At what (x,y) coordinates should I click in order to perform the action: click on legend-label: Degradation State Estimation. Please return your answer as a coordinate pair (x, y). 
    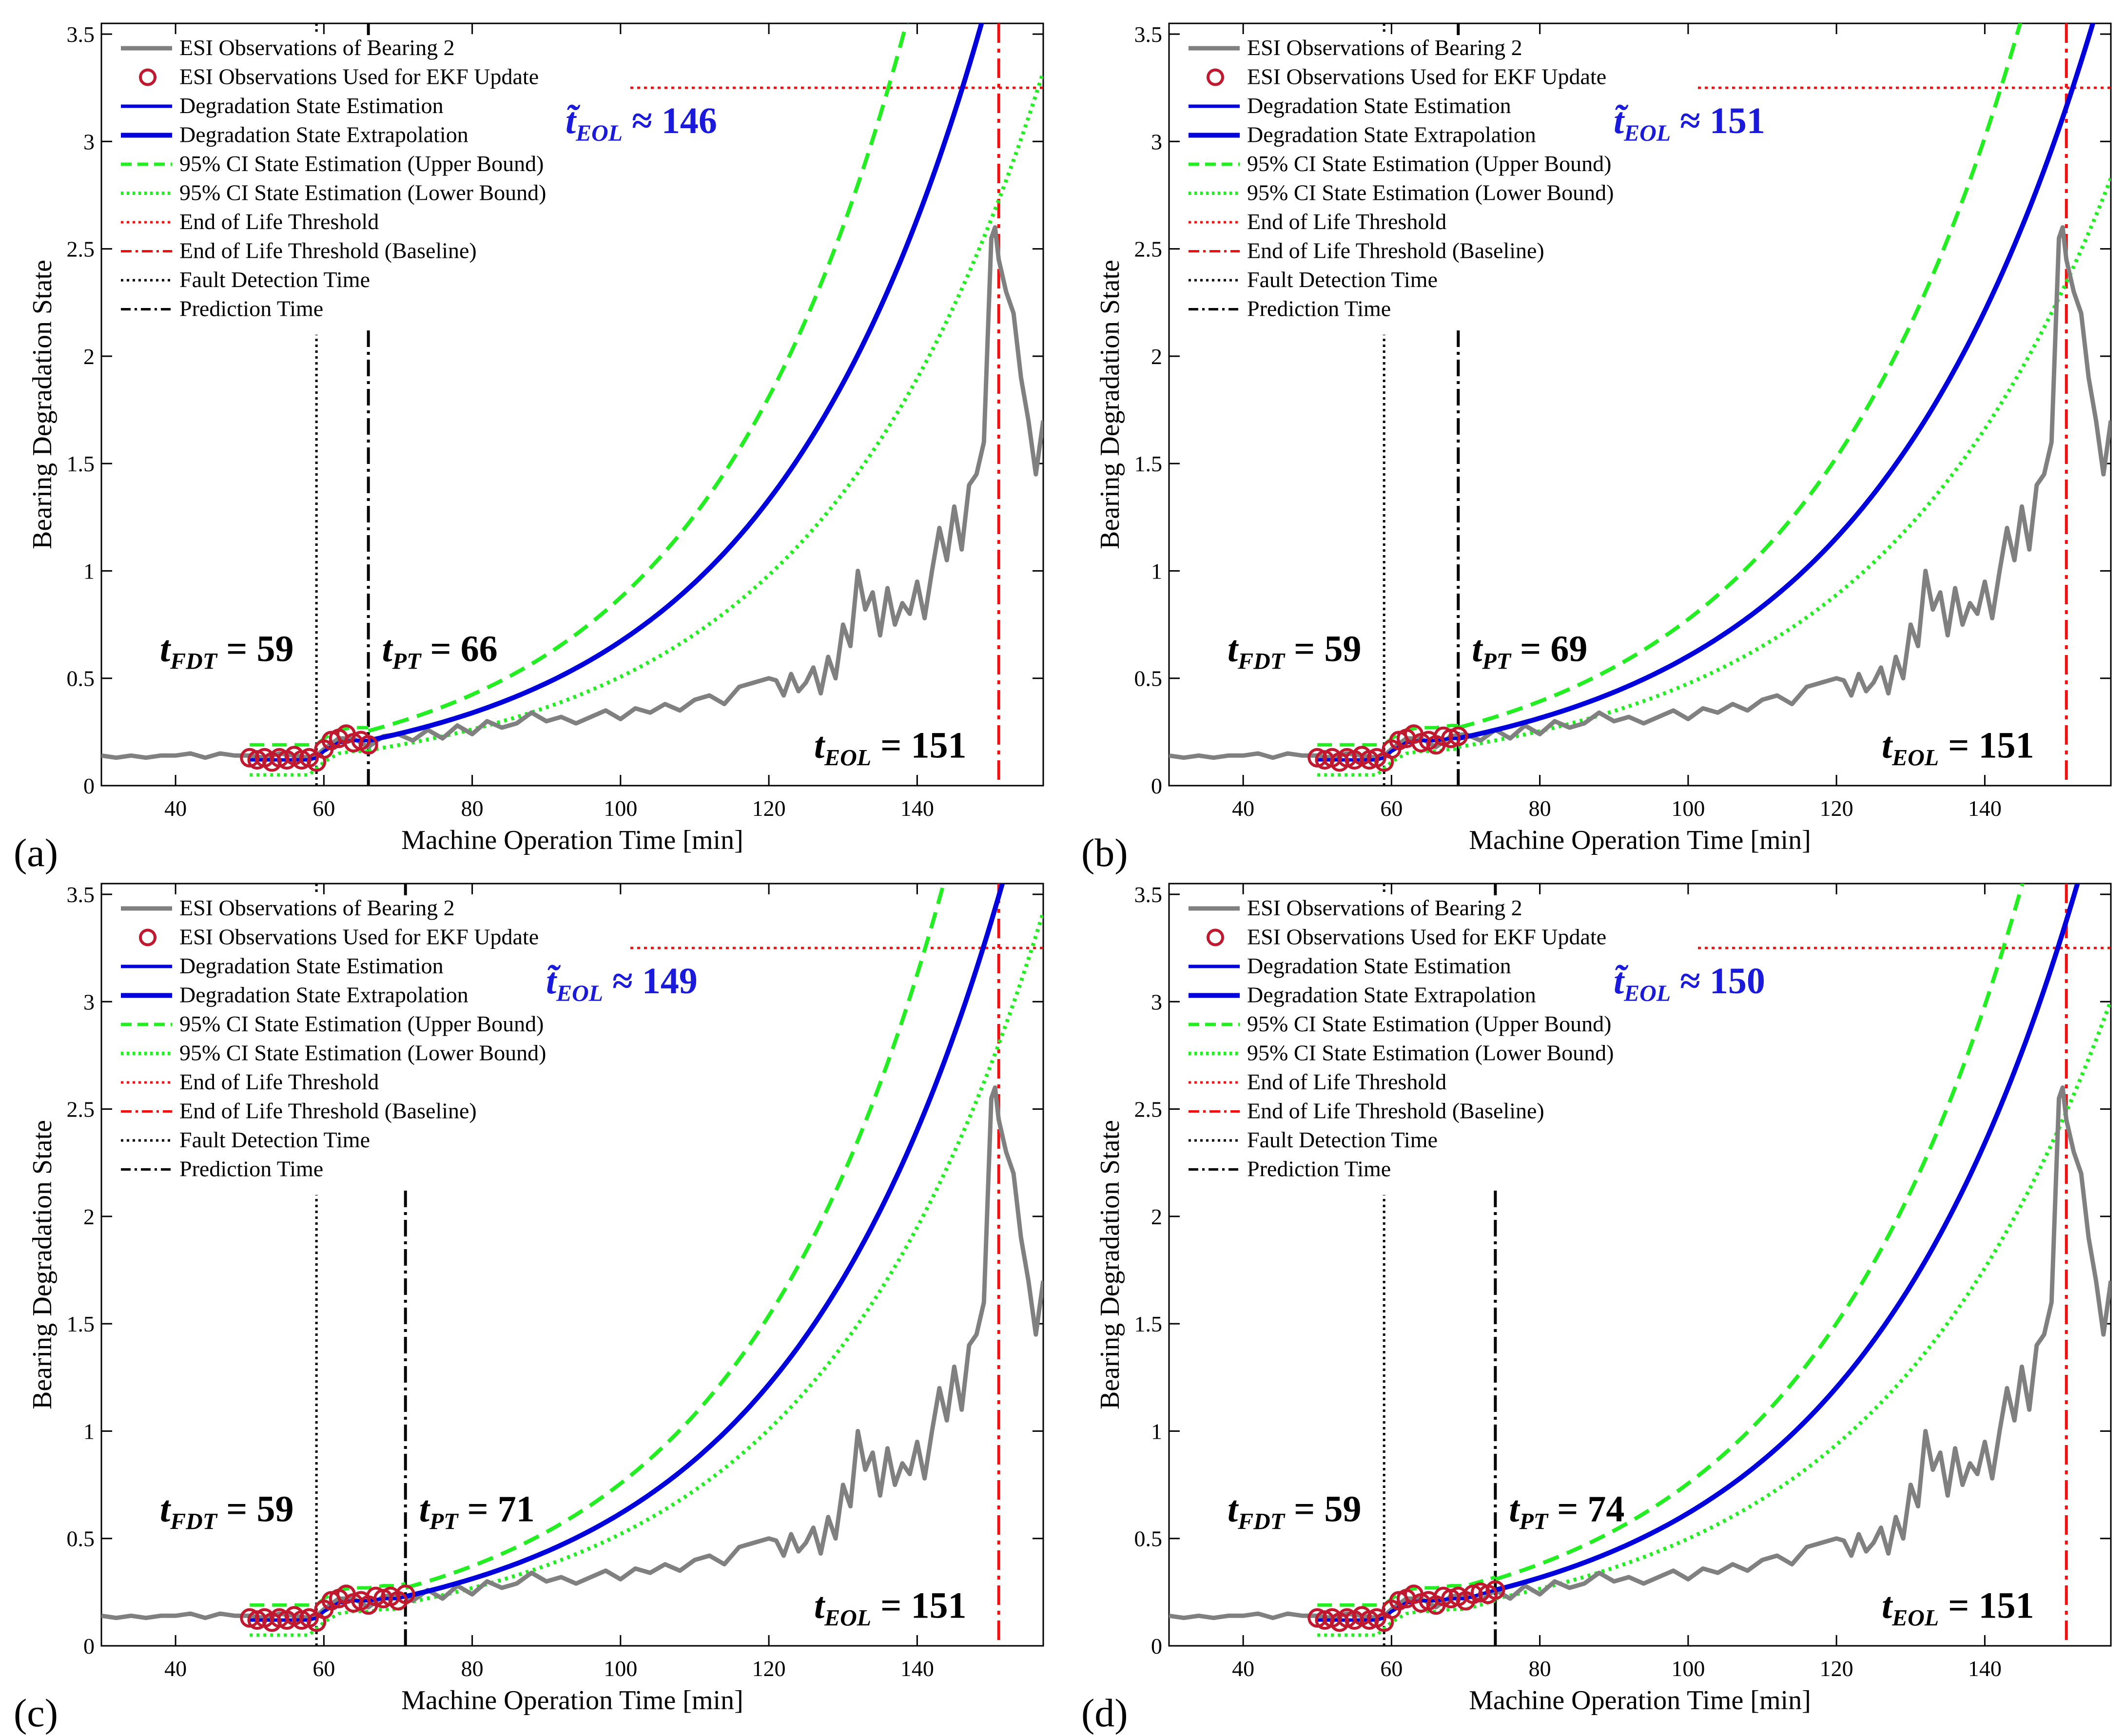
    Looking at the image, I should click on (311, 965).